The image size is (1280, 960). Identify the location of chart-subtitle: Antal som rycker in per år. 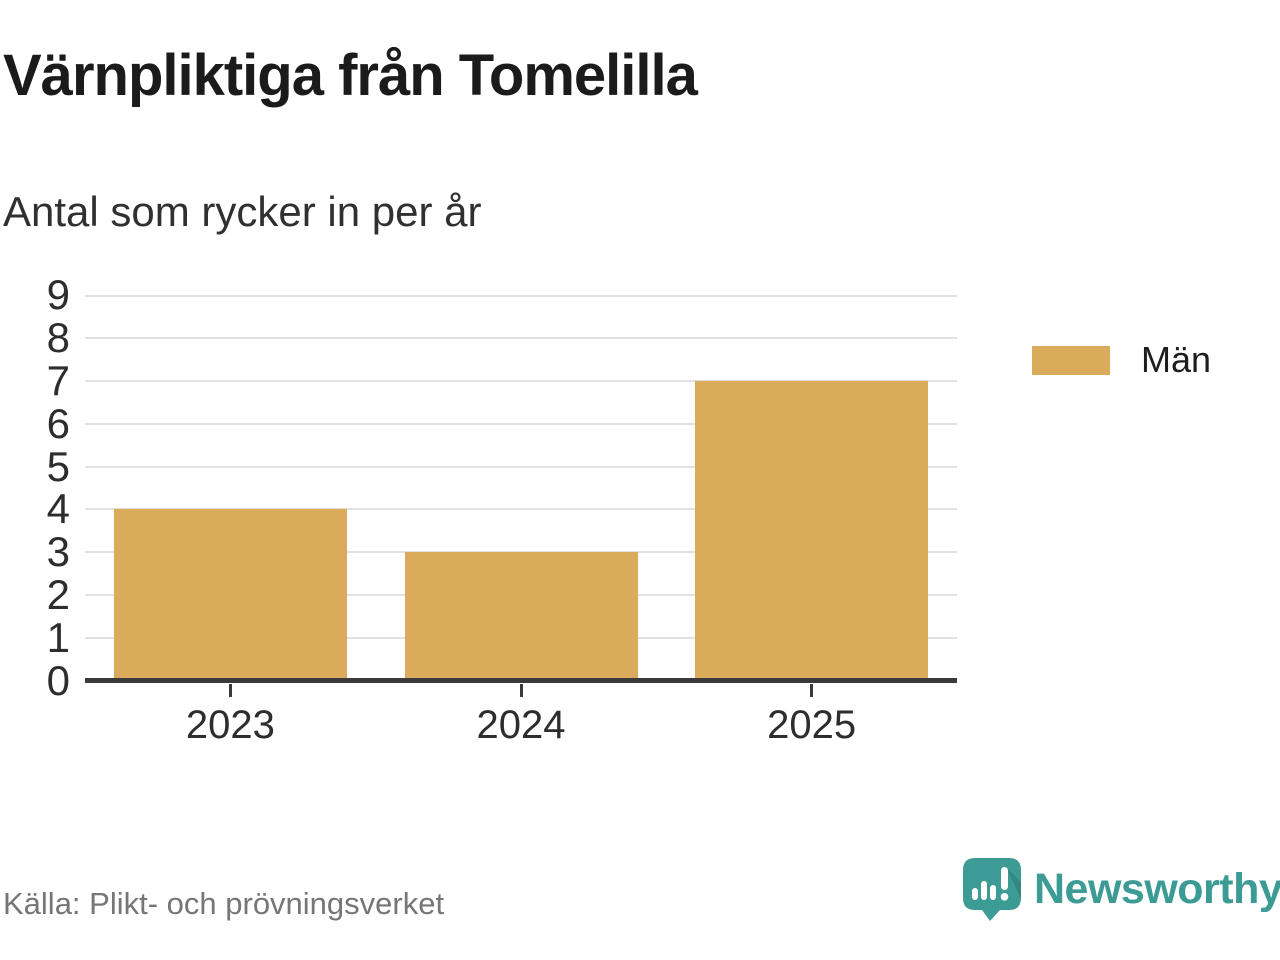
(242, 211).